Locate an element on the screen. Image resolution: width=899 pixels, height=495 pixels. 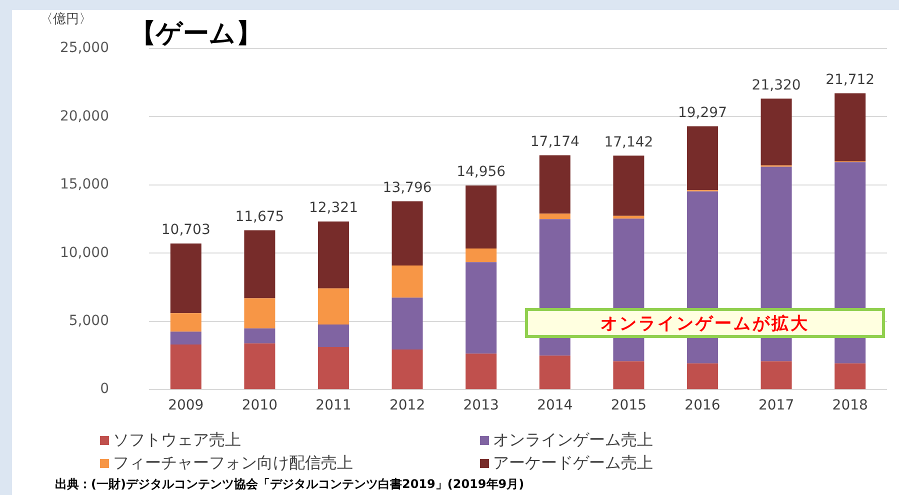
total-label: 17,142 is located at coordinates (629, 142).